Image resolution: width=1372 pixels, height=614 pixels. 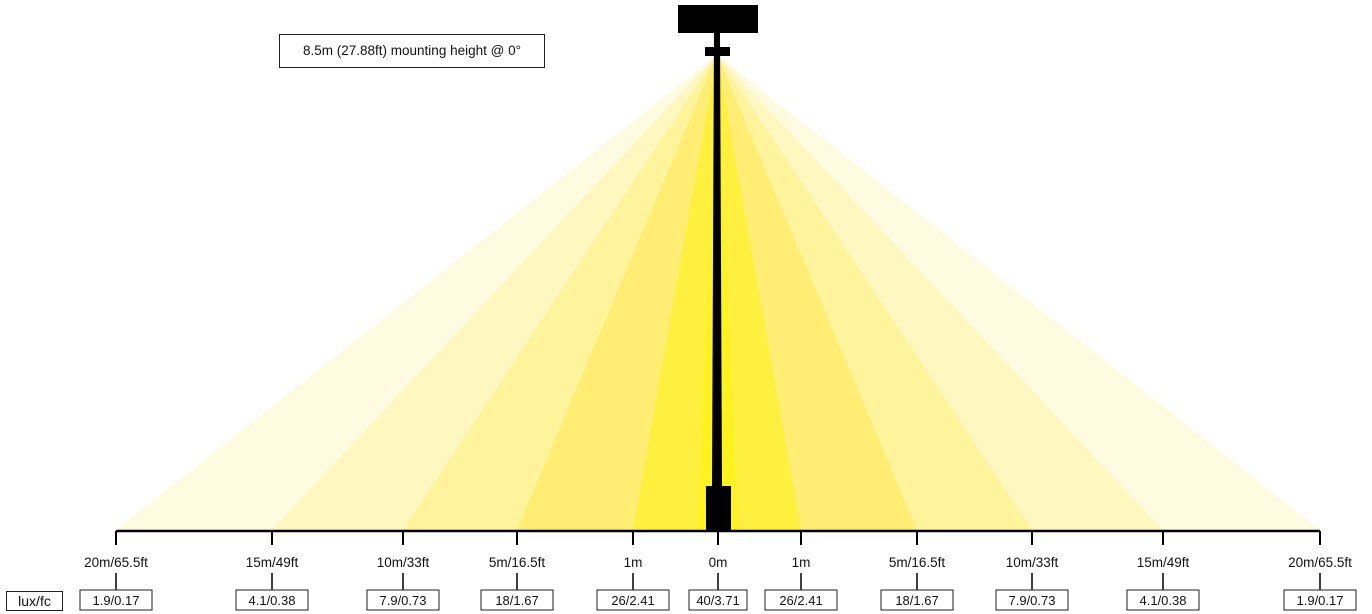 I want to click on illuminance-value: 40/3.71, so click(x=717, y=600).